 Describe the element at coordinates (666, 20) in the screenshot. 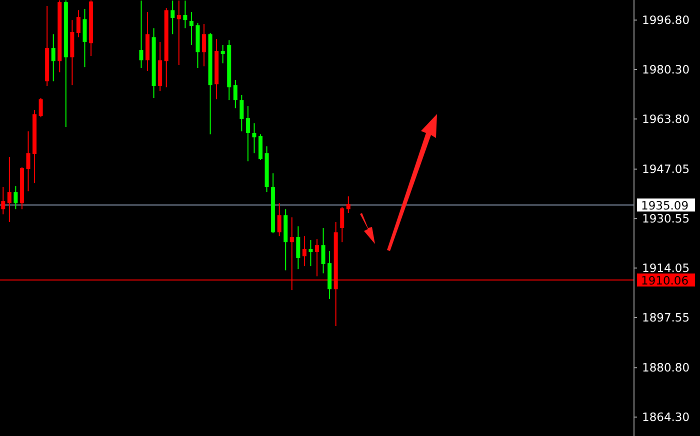

I see `y-tick-label: 1996.80` at that location.